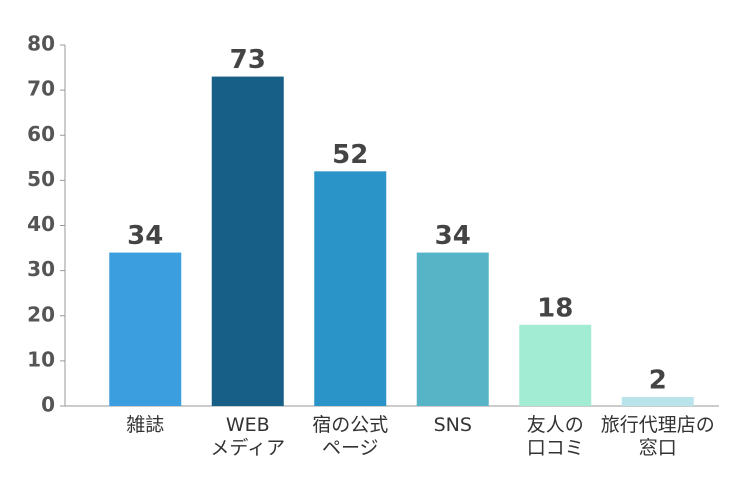 The image size is (750, 500). Describe the element at coordinates (41, 359) in the screenshot. I see `y-tick-label: 10` at that location.